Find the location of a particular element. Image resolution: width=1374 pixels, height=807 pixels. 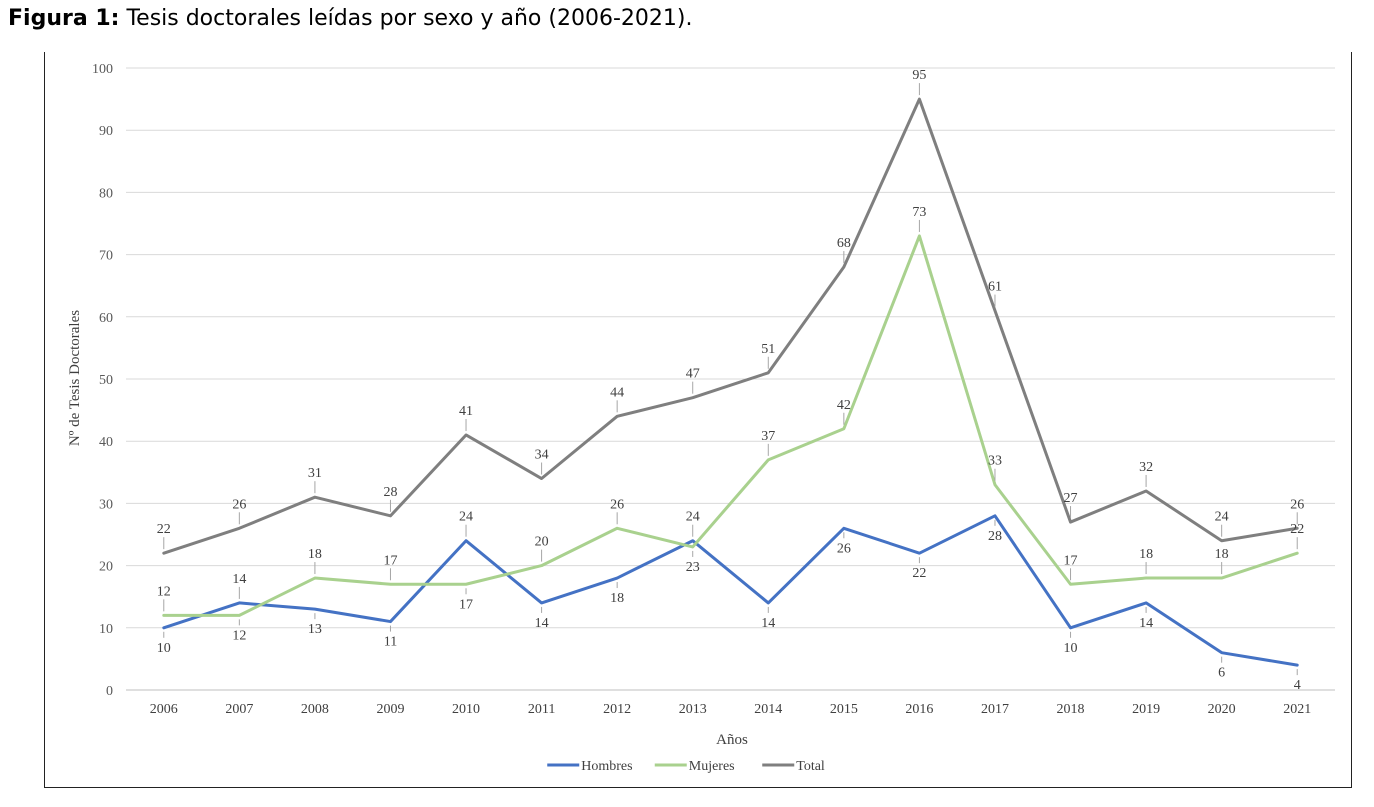

data-label-hombres: 4 is located at coordinates (1297, 685).